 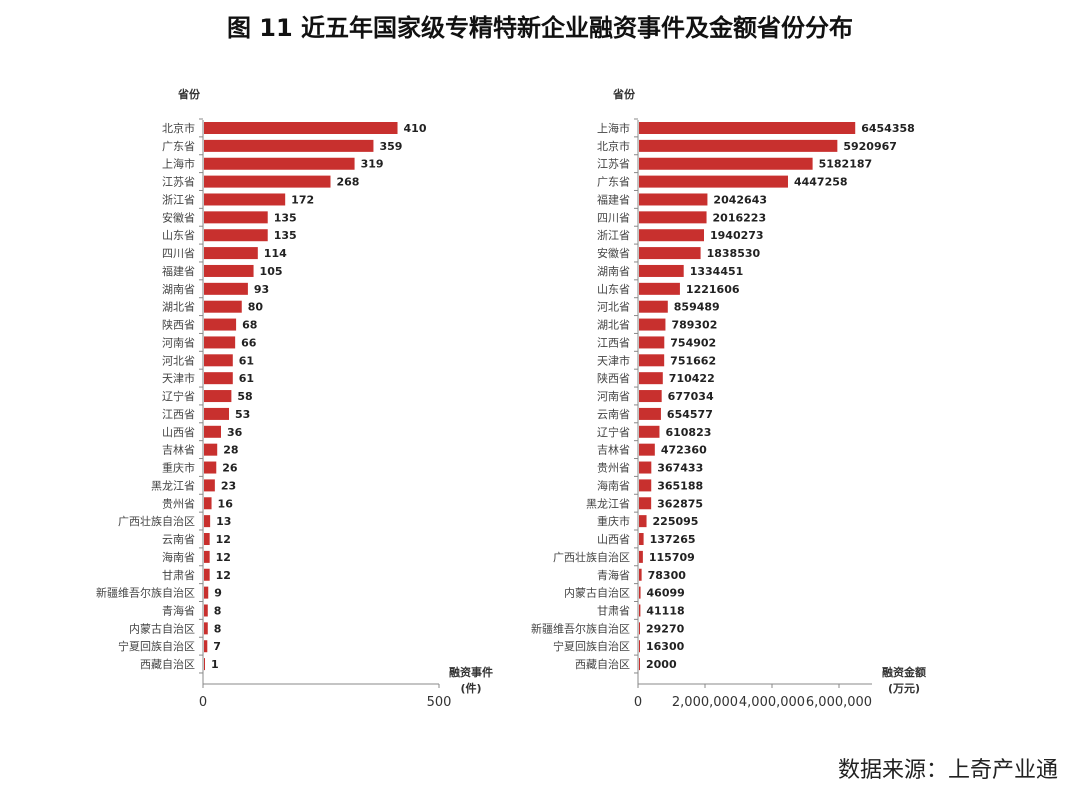 What do you see at coordinates (256, 307) in the screenshot?
I see `data-label: 80` at bounding box center [256, 307].